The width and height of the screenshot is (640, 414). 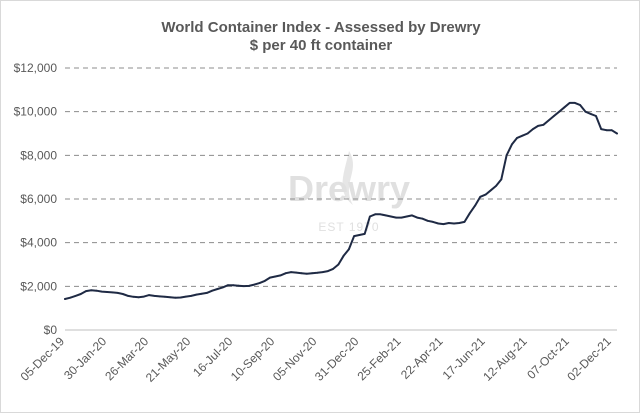 What do you see at coordinates (38, 286) in the screenshot?
I see `y-tick-label: $2,000` at bounding box center [38, 286].